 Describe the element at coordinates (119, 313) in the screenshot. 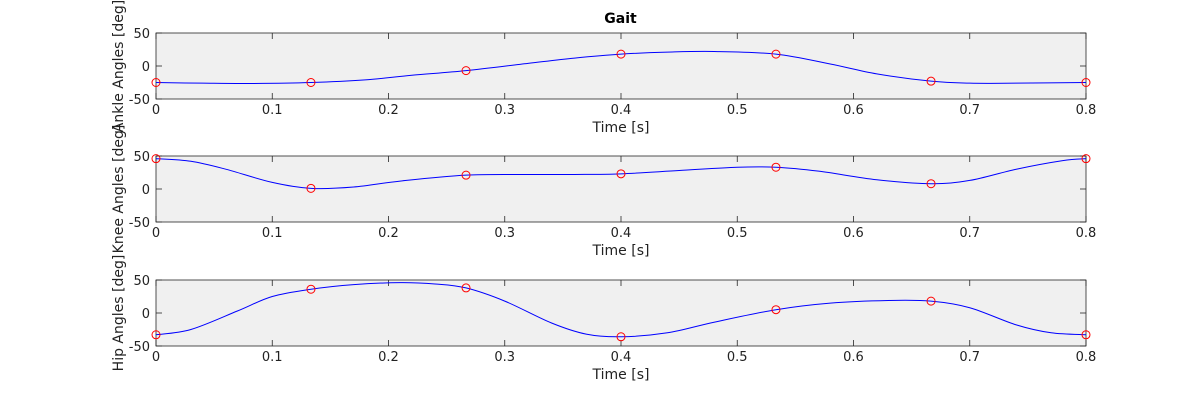

I see `hip-y-axis-label: Hip Angles [deg]` at that location.